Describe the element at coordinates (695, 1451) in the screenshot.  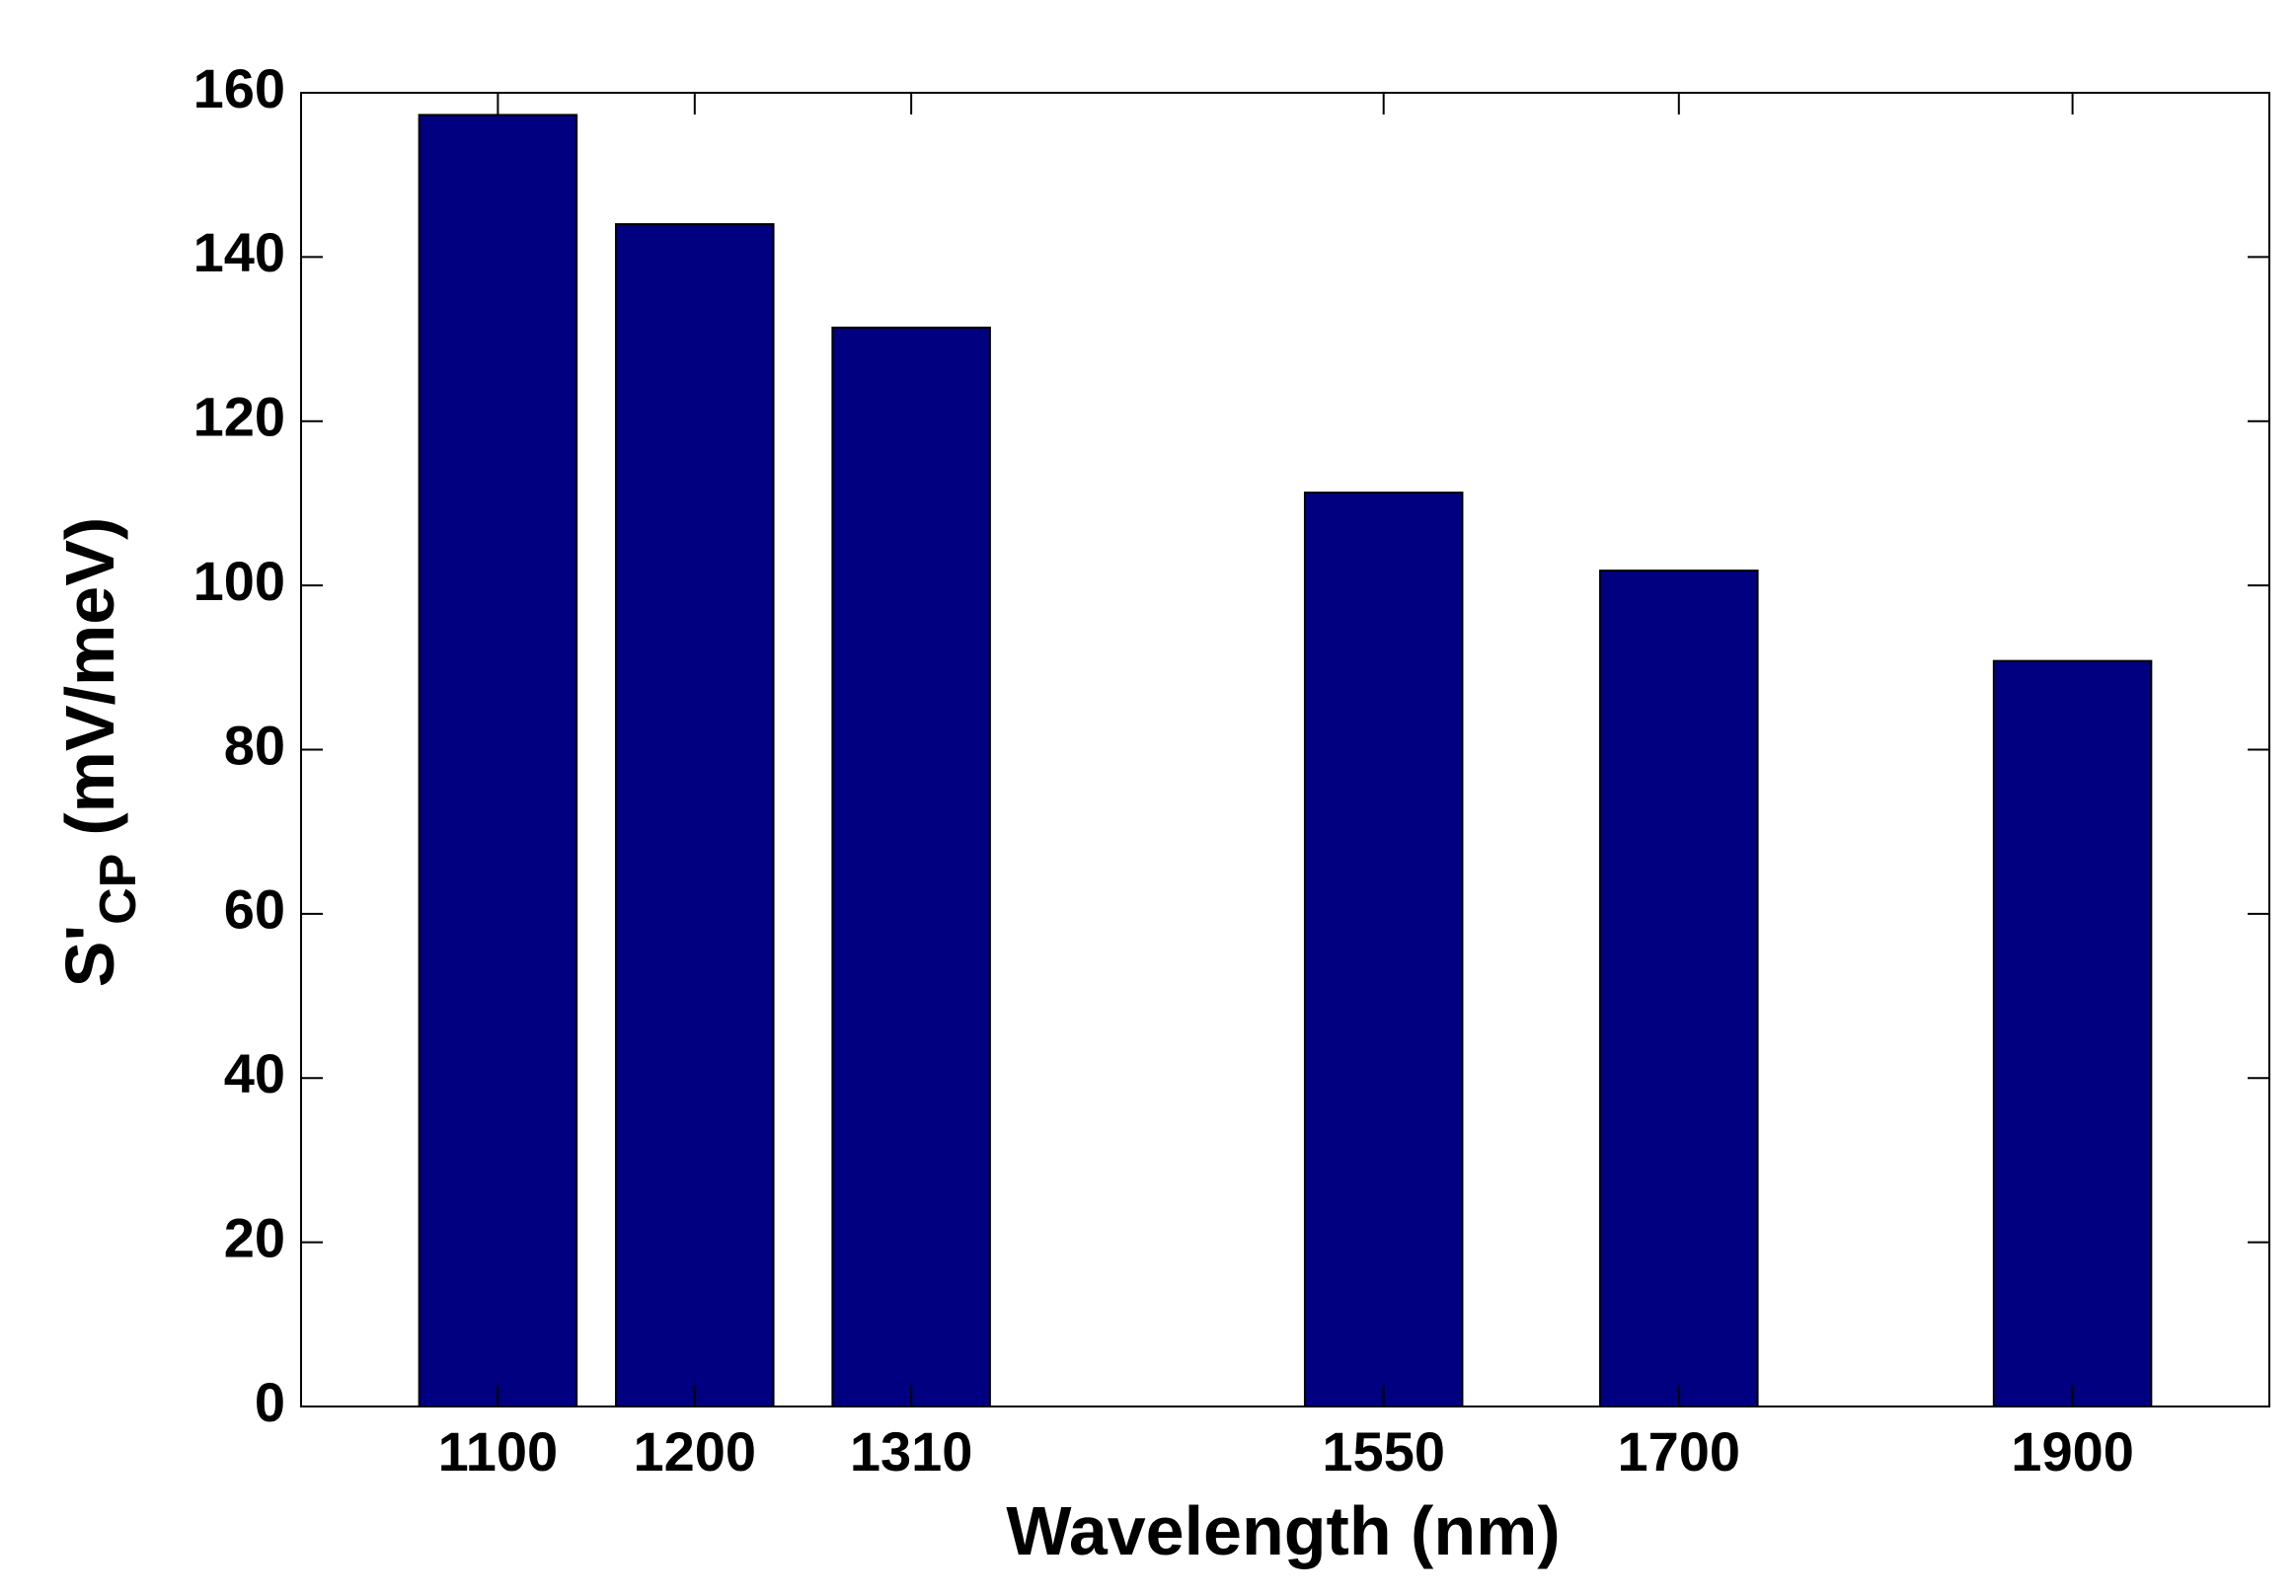
I see `x-tick-label: 1200` at that location.